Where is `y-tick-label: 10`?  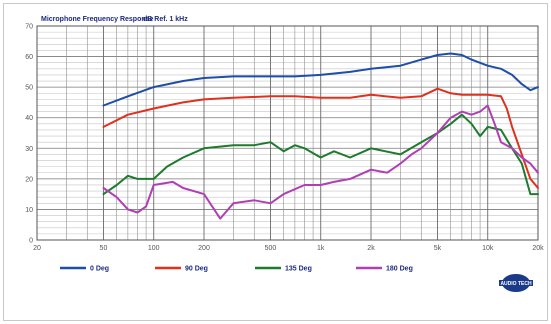
y-tick-label: 10 is located at coordinates (29, 210).